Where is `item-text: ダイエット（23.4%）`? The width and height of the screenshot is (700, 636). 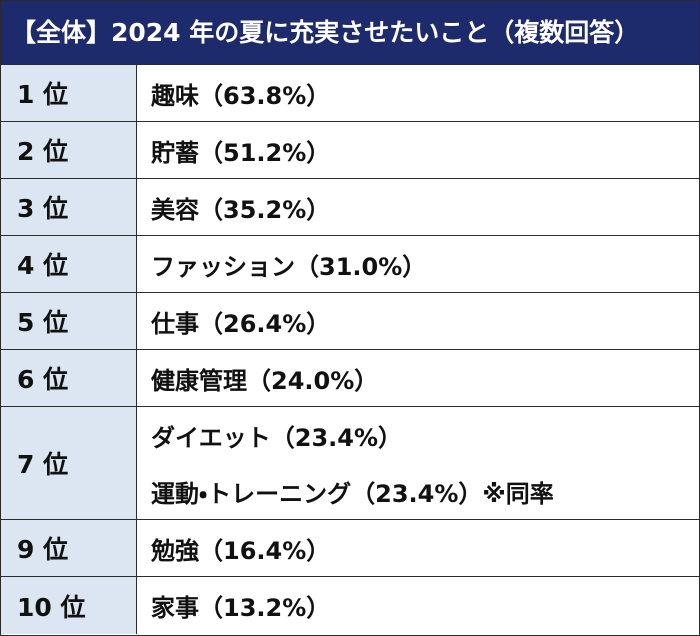
item-text: ダイエット（23.4%） is located at coordinates (277, 437).